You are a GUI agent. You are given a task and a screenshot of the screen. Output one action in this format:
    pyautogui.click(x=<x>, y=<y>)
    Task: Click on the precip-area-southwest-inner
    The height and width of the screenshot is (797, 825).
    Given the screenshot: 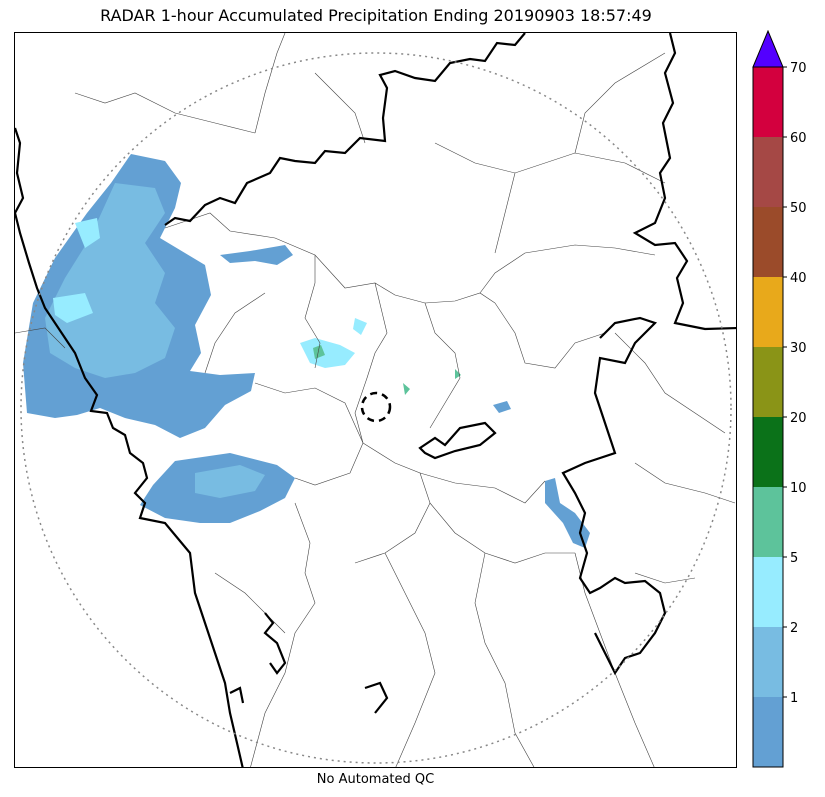 What is the action you would take?
    pyautogui.click(x=230, y=481)
    